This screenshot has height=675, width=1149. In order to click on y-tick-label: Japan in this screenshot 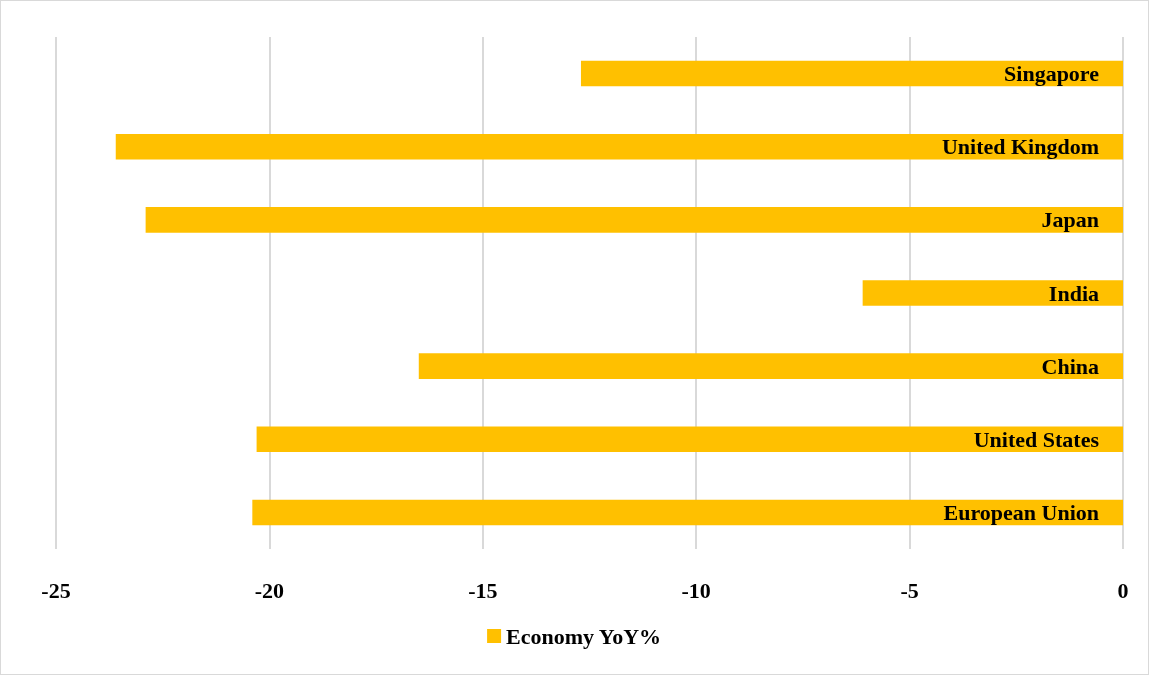, I will do `click(1070, 220)`.